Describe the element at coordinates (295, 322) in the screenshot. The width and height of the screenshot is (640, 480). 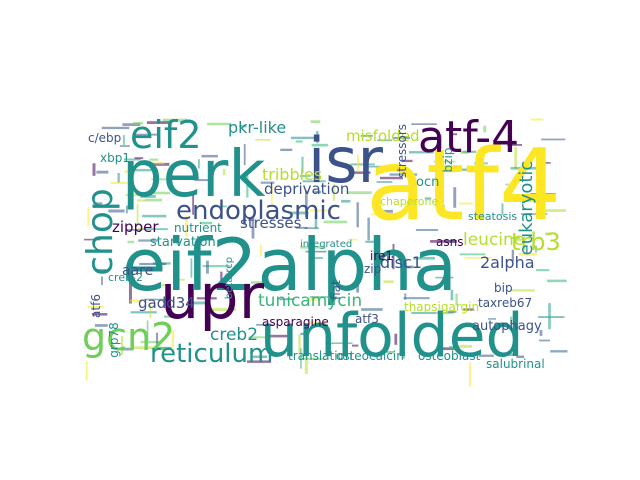
I see `cloud-word: asparagine` at that location.